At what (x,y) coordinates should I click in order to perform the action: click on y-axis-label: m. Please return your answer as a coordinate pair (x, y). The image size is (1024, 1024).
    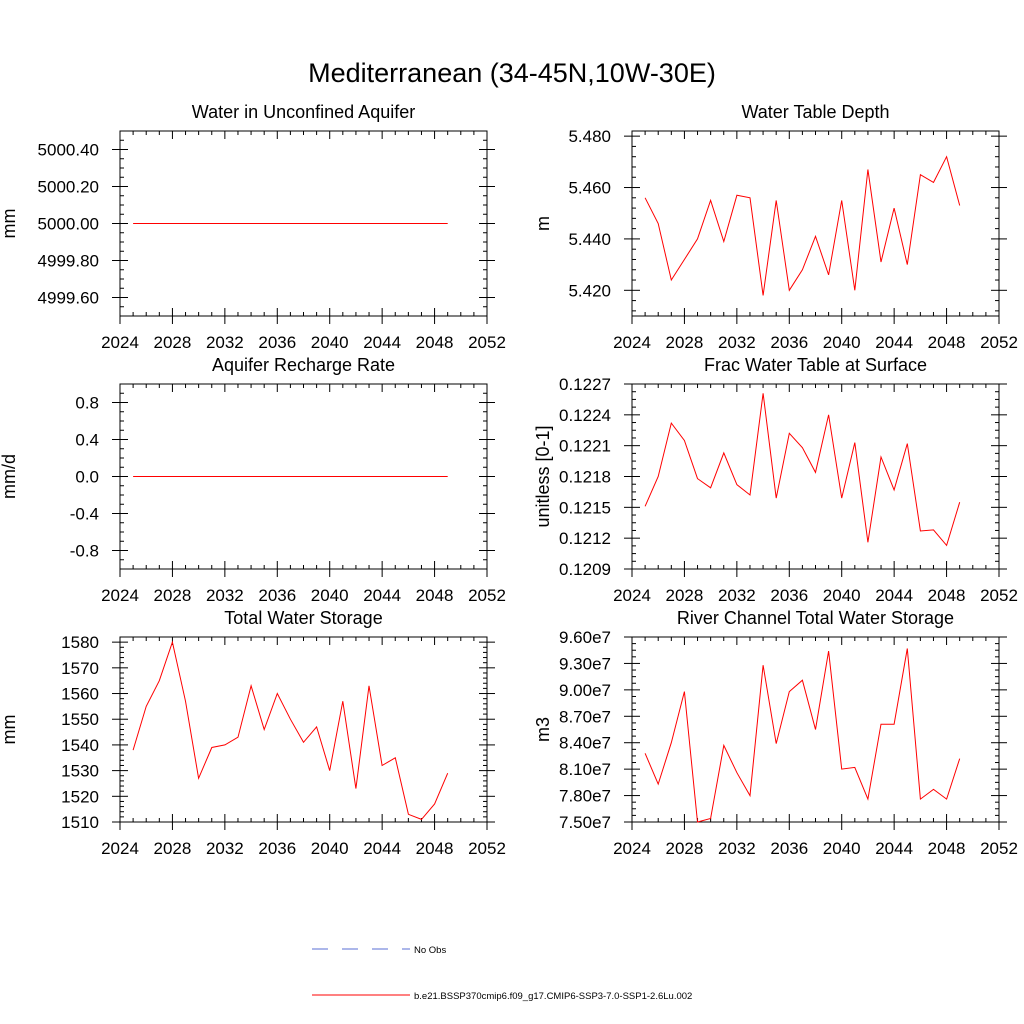
    Looking at the image, I should click on (543, 223).